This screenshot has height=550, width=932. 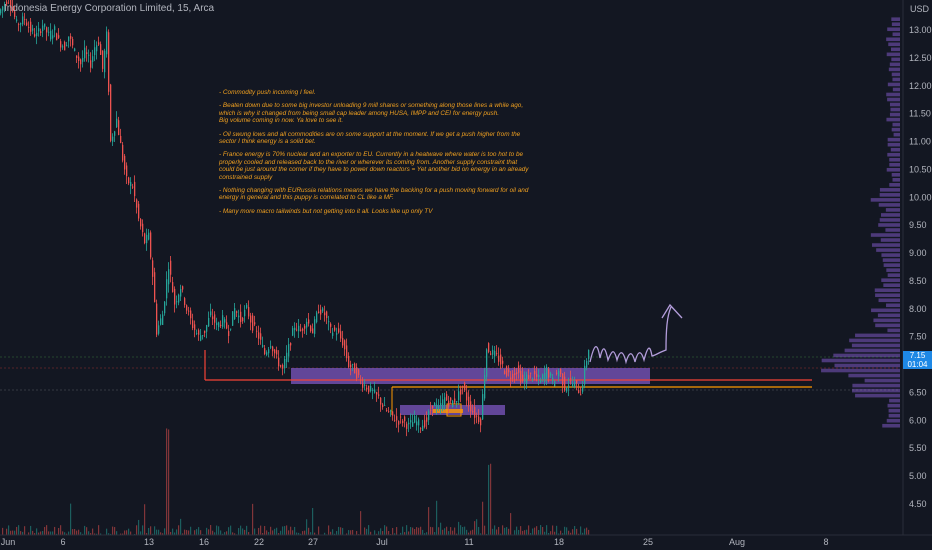 What do you see at coordinates (920, 197) in the screenshot?
I see `y-tick-label: 10.00` at bounding box center [920, 197].